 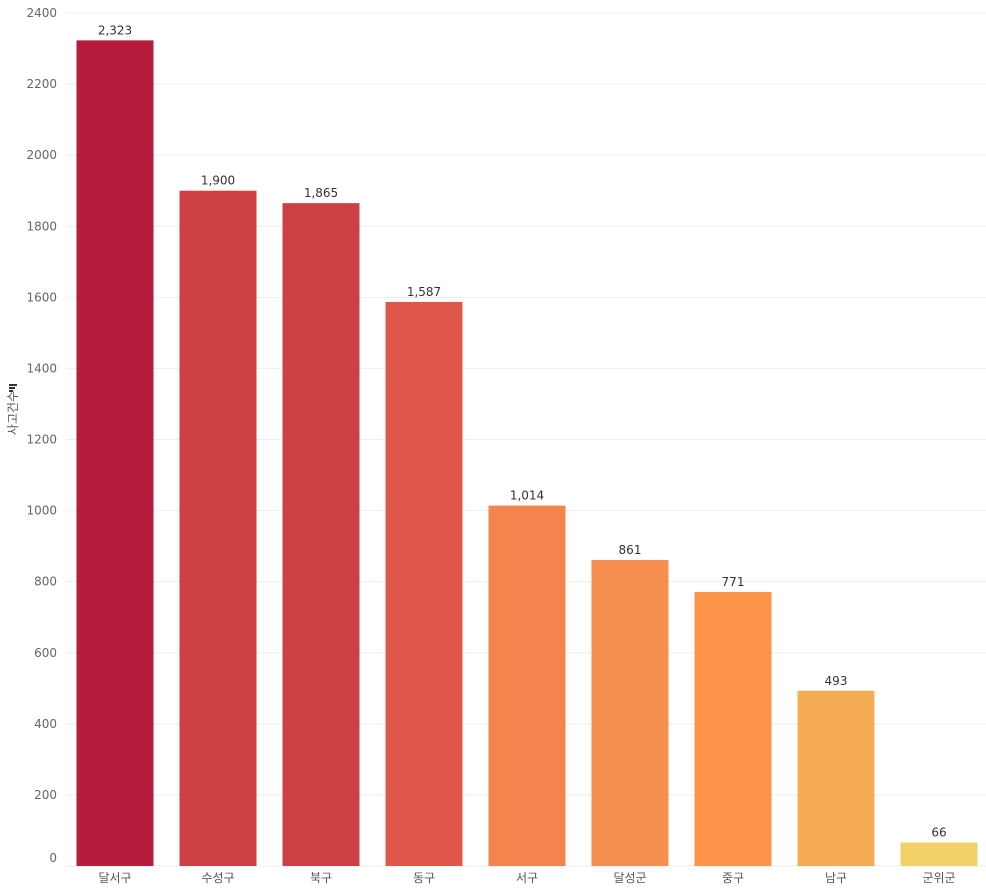 I want to click on x-category-label: 동구, so click(x=424, y=878).